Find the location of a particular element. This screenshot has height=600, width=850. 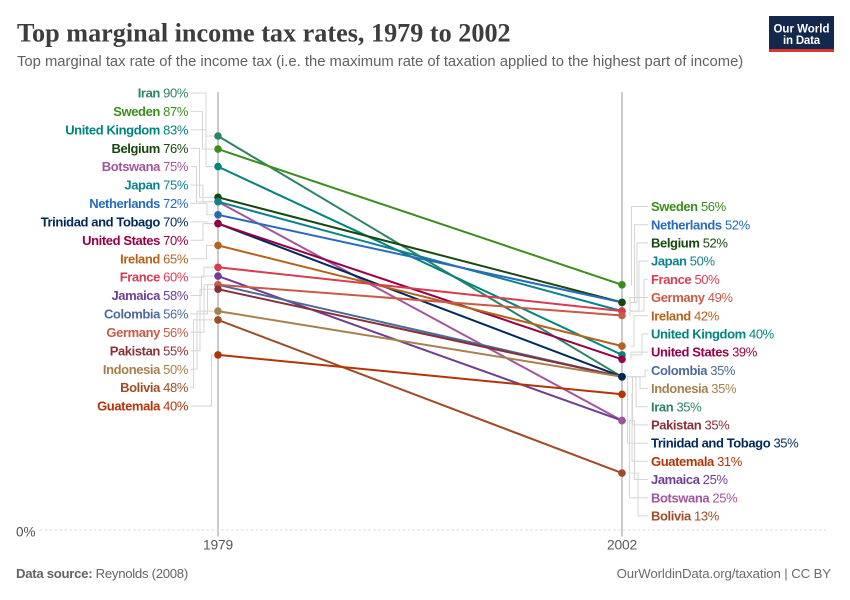

svg-text: France 50% is located at coordinates (685, 279).